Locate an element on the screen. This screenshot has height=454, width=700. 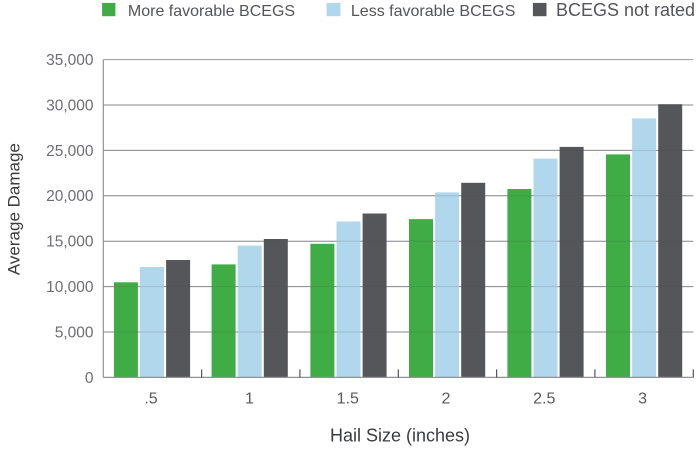
svg-text: 35,000 is located at coordinates (70, 60).